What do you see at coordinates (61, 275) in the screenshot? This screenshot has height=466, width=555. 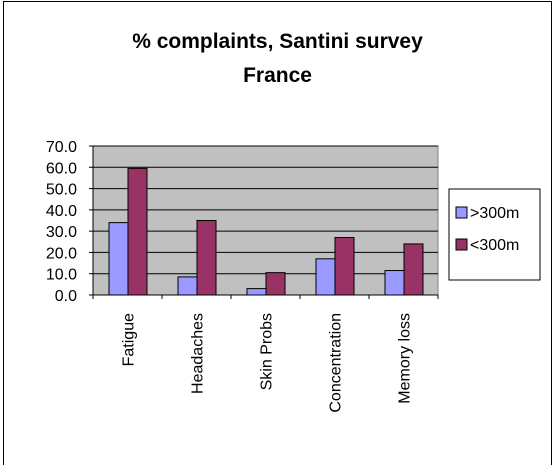 I see `y-tick-label: 10.0` at bounding box center [61, 275].